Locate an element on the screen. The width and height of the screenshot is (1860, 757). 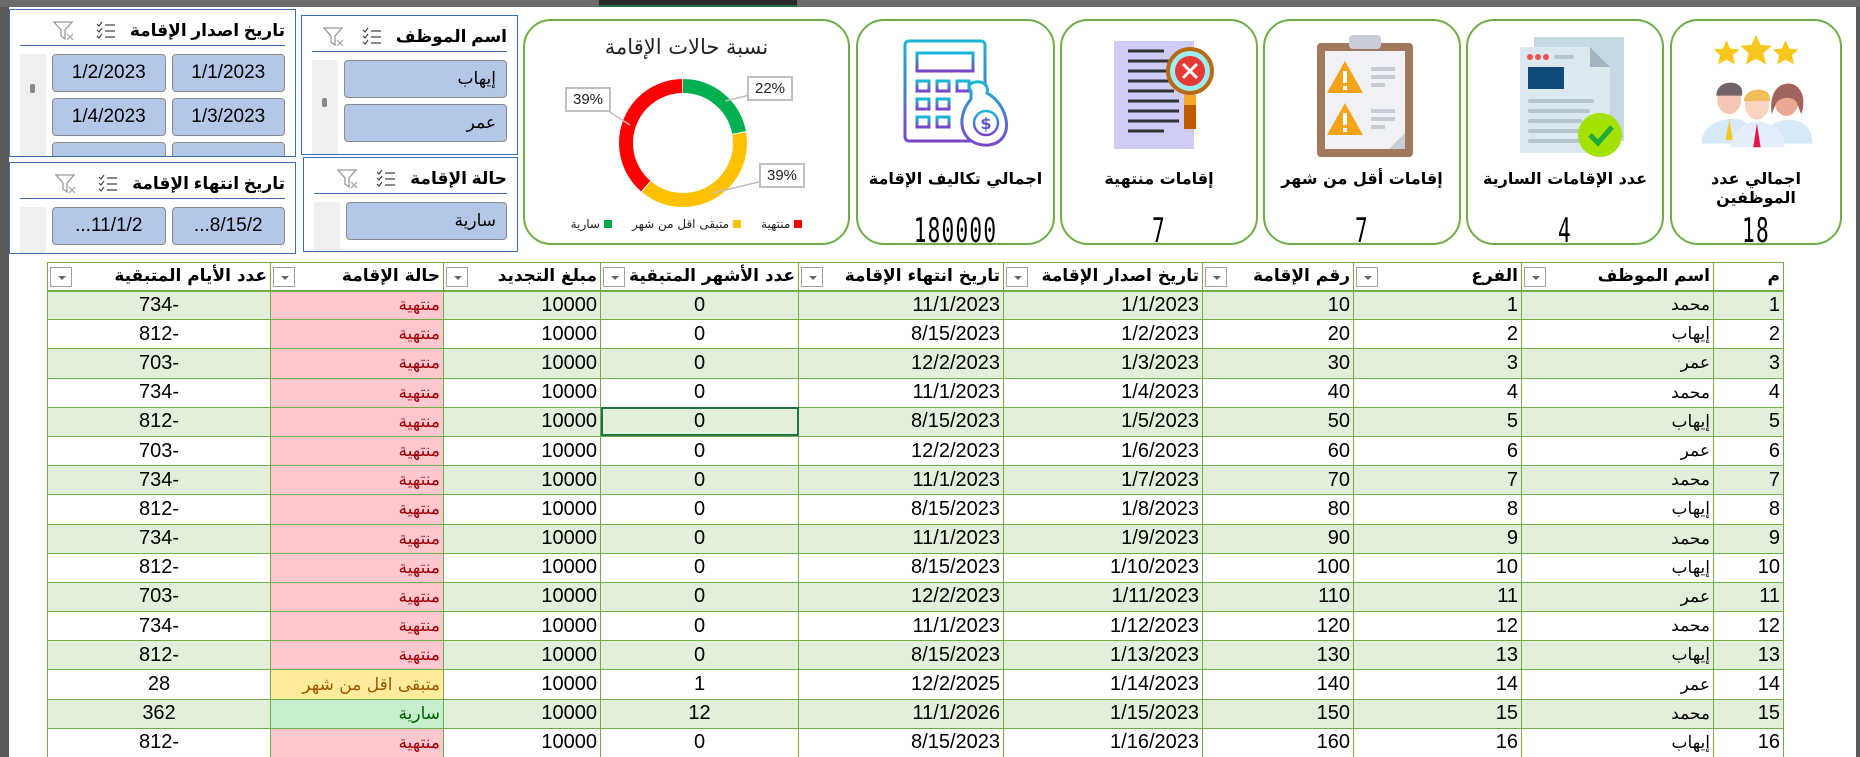
table-cell: 1/16/2023 is located at coordinates (1103, 742).